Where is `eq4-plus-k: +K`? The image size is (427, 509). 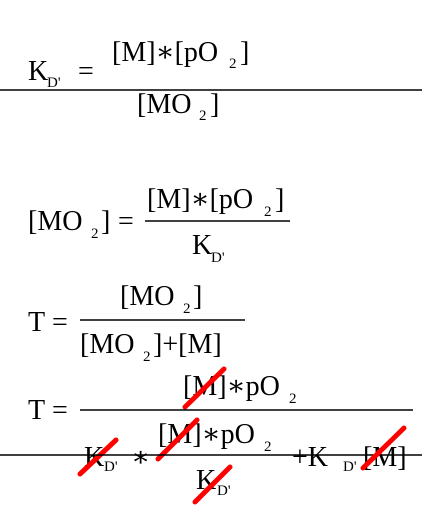
eq4-plus-k: +K is located at coordinates (310, 457).